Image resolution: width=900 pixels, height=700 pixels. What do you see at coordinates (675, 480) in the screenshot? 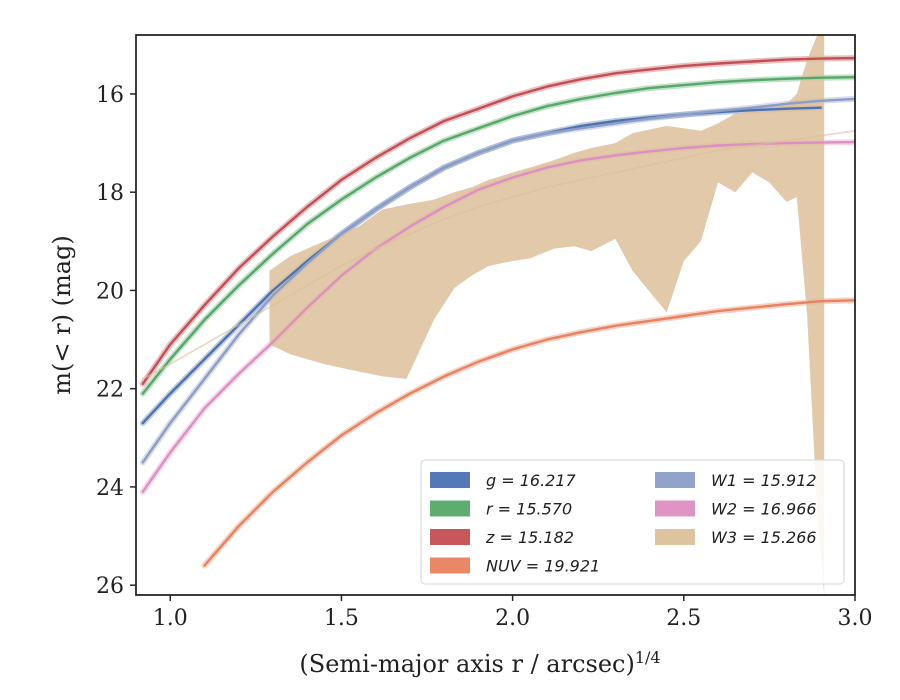
I see `legend-swatch-w1` at bounding box center [675, 480].